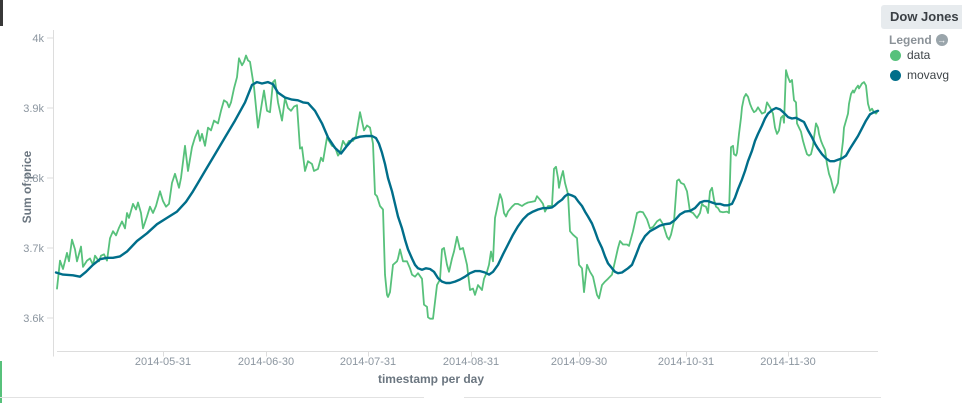 This screenshot has height=403, width=962. Describe the element at coordinates (910, 40) in the screenshot. I see `legend-toggle-label: Legend` at that location.